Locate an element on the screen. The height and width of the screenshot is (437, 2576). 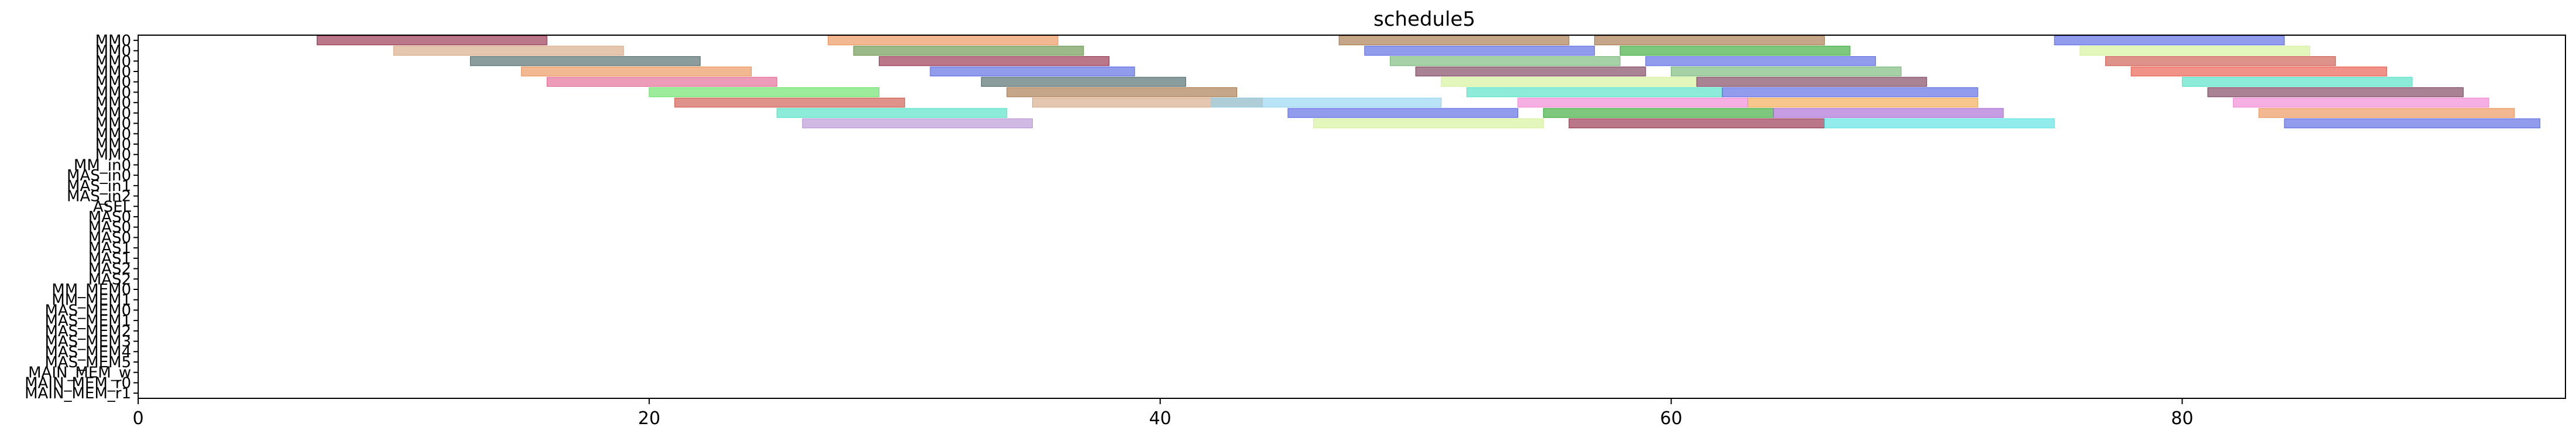
y-tick-label: MM_MEM0 is located at coordinates (91, 290).